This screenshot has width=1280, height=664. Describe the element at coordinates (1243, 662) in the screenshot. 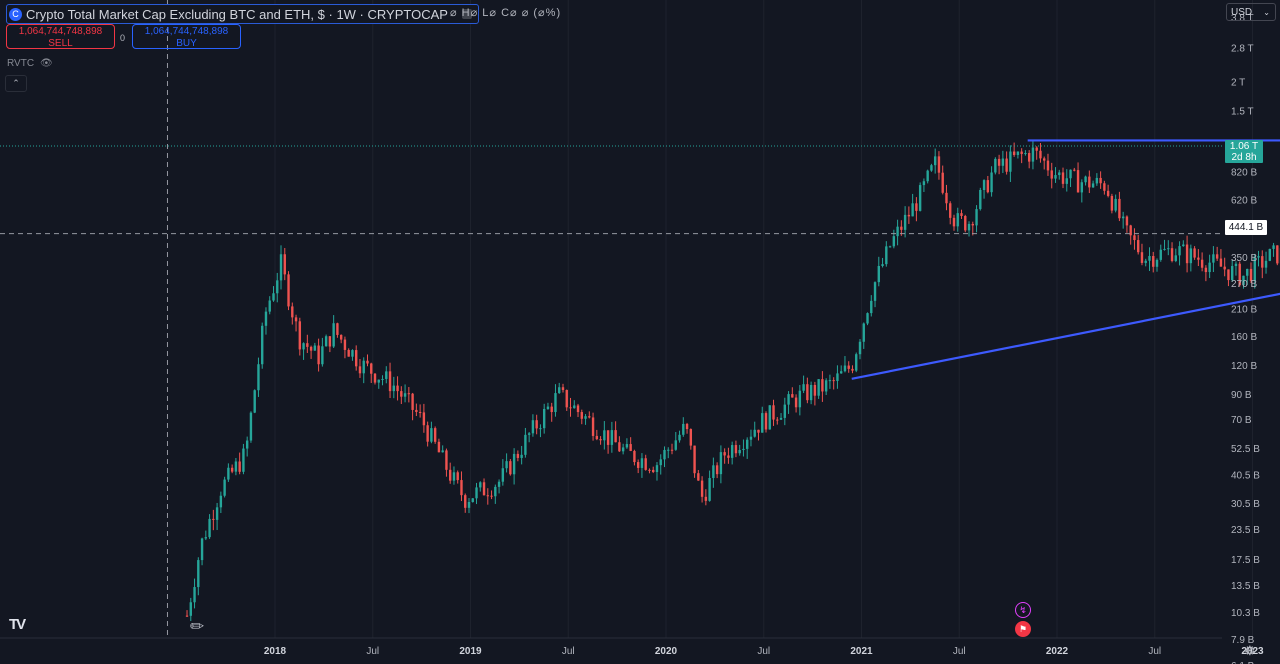

I see `y-tick-label: 6.1 B` at that location.